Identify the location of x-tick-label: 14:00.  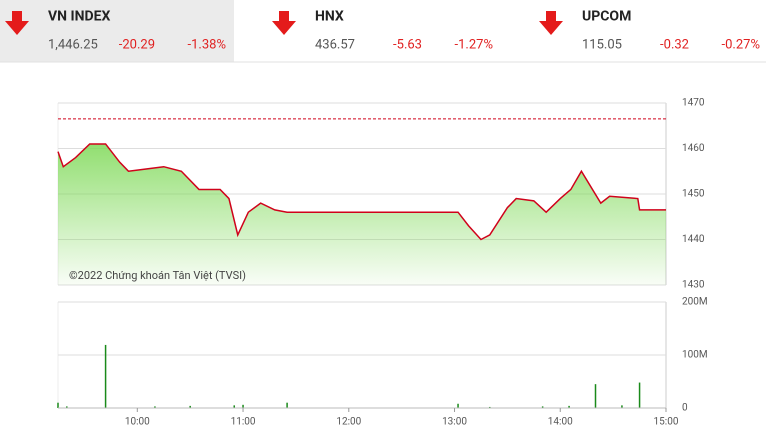
(560, 422).